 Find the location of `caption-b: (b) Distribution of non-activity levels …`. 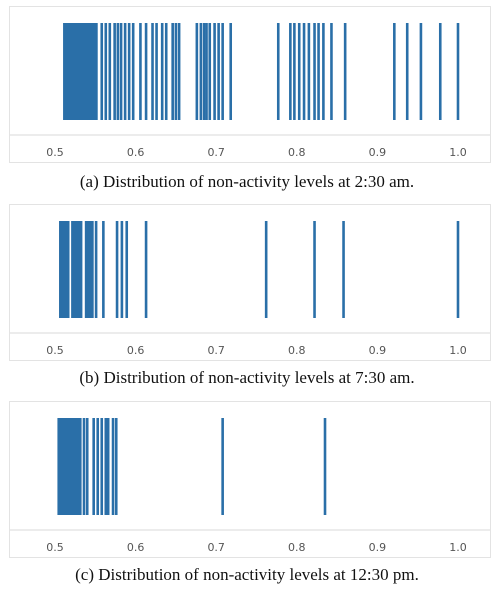

caption-b: (b) Distribution of non-activity levels … is located at coordinates (247, 377).